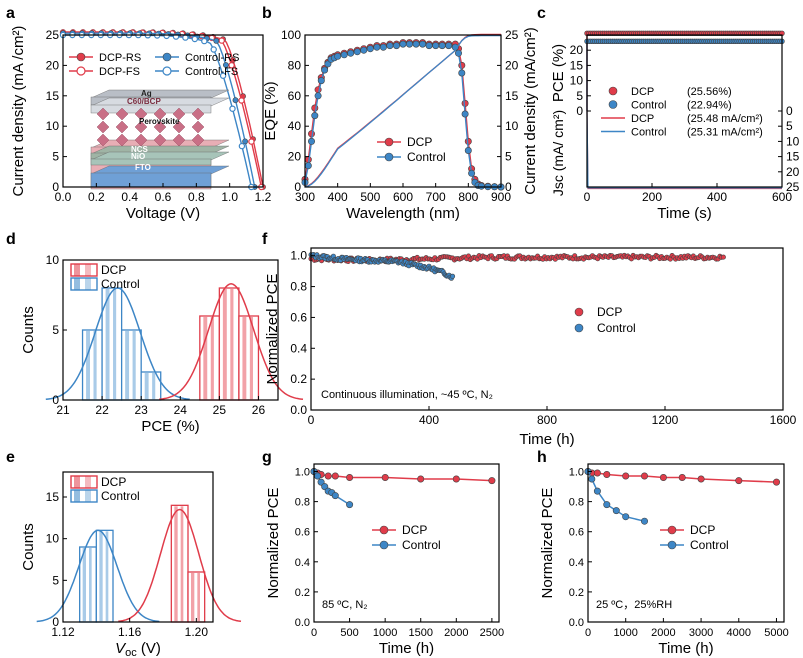 This screenshot has width=803, height=658. What do you see at coordinates (725, 119) in the screenshot?
I see `legend-c-value-2: (25.48 mA/cm²)` at bounding box center [725, 119].